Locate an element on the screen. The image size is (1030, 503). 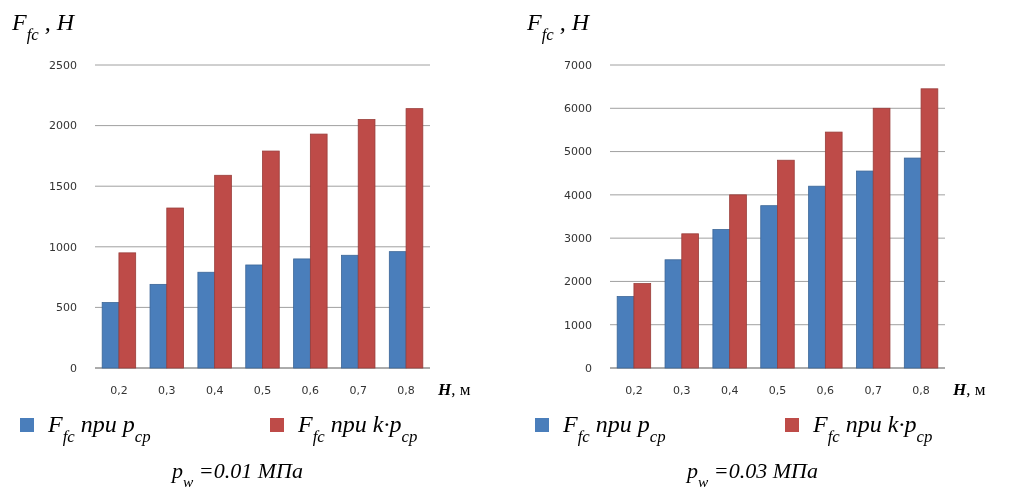
y-tick-label: 3000 is located at coordinates (578, 238).